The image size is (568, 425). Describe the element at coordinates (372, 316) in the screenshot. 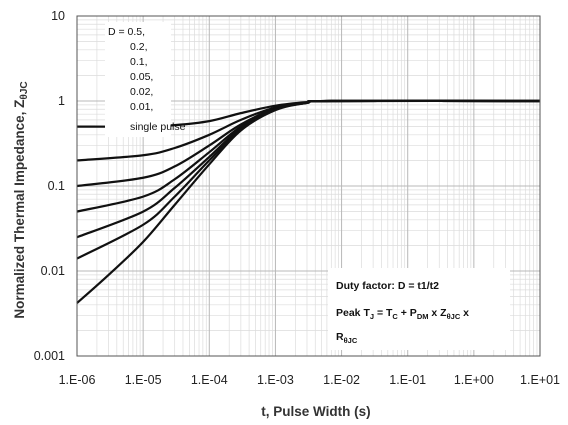

I see `formula-subscript: J` at that location.